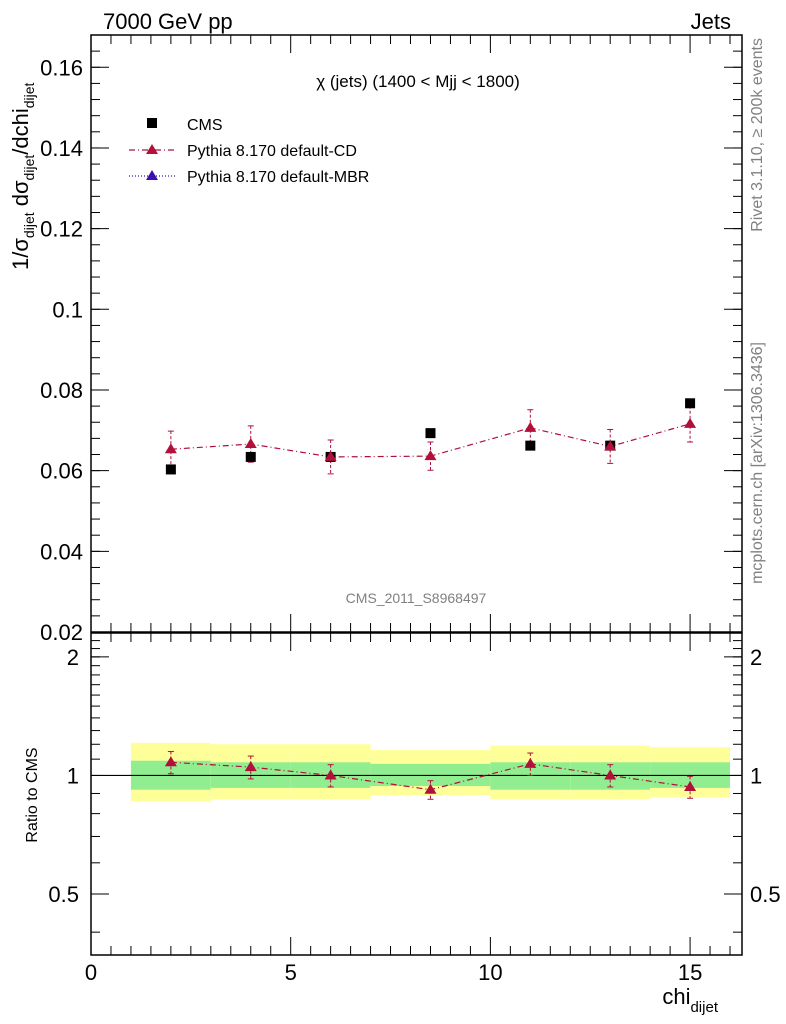 This screenshot has width=786, height=1024. I want to click on ratio-data, so click(430, 775).